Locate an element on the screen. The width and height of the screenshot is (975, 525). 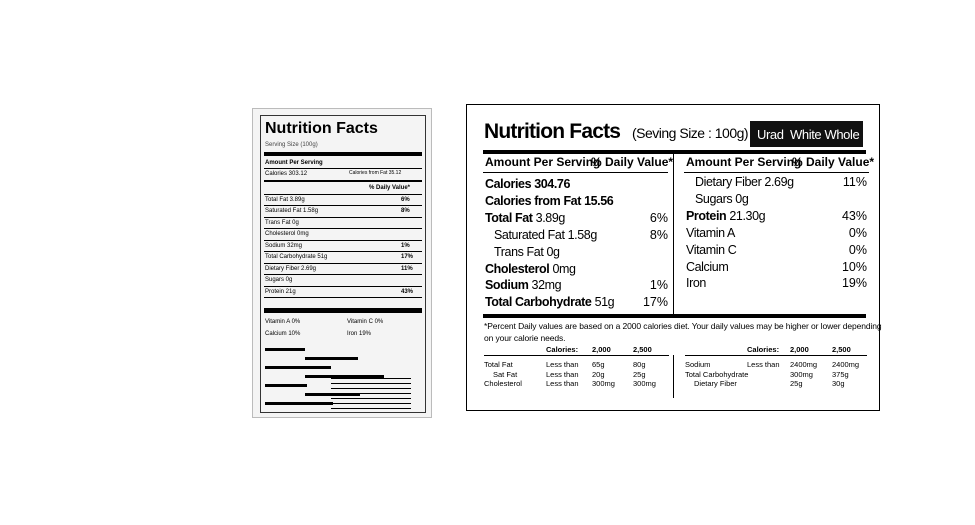
row: Cholesterol 0mg is located at coordinates (530, 268).